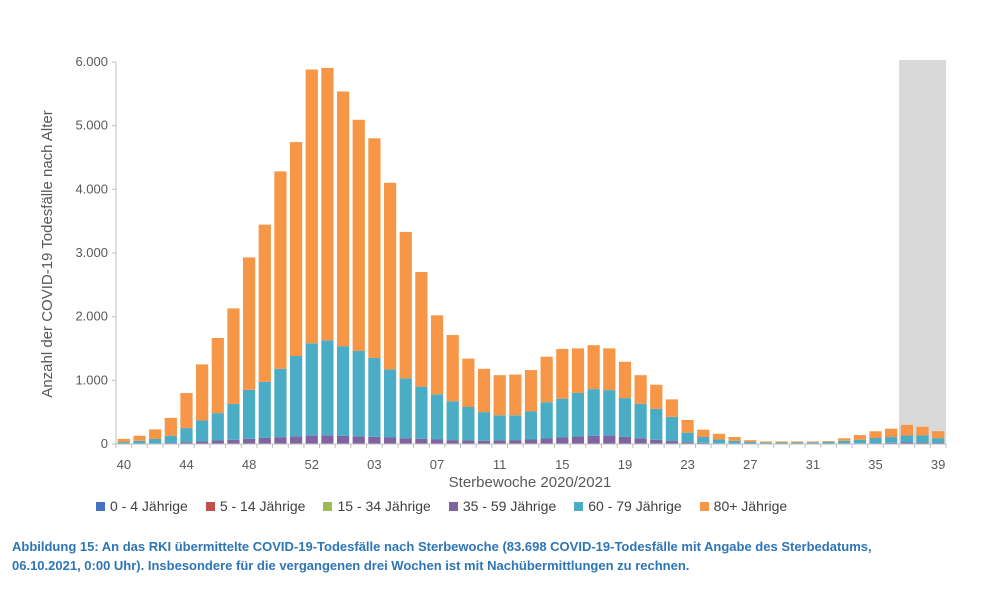 The width and height of the screenshot is (1000, 591). Describe the element at coordinates (186, 464) in the screenshot. I see `x-tick-label: 44` at that location.